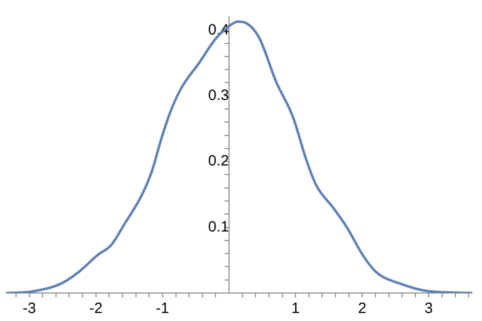 This screenshot has width=482, height=321. I want to click on x-tick-label: -3, so click(29, 309).